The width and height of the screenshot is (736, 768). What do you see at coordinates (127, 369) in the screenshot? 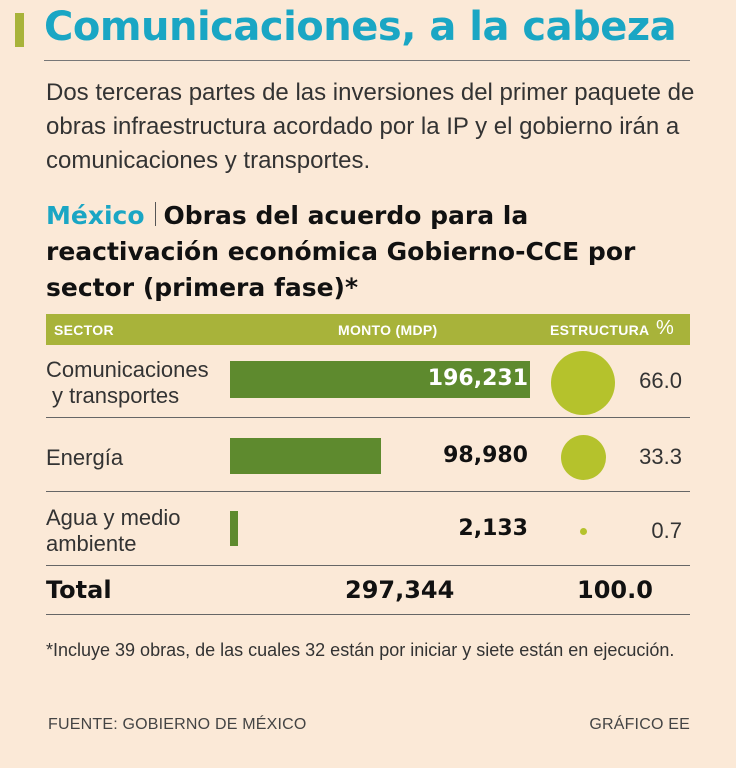
I see `row-1-label-line1: Comunicaciones` at bounding box center [127, 369].